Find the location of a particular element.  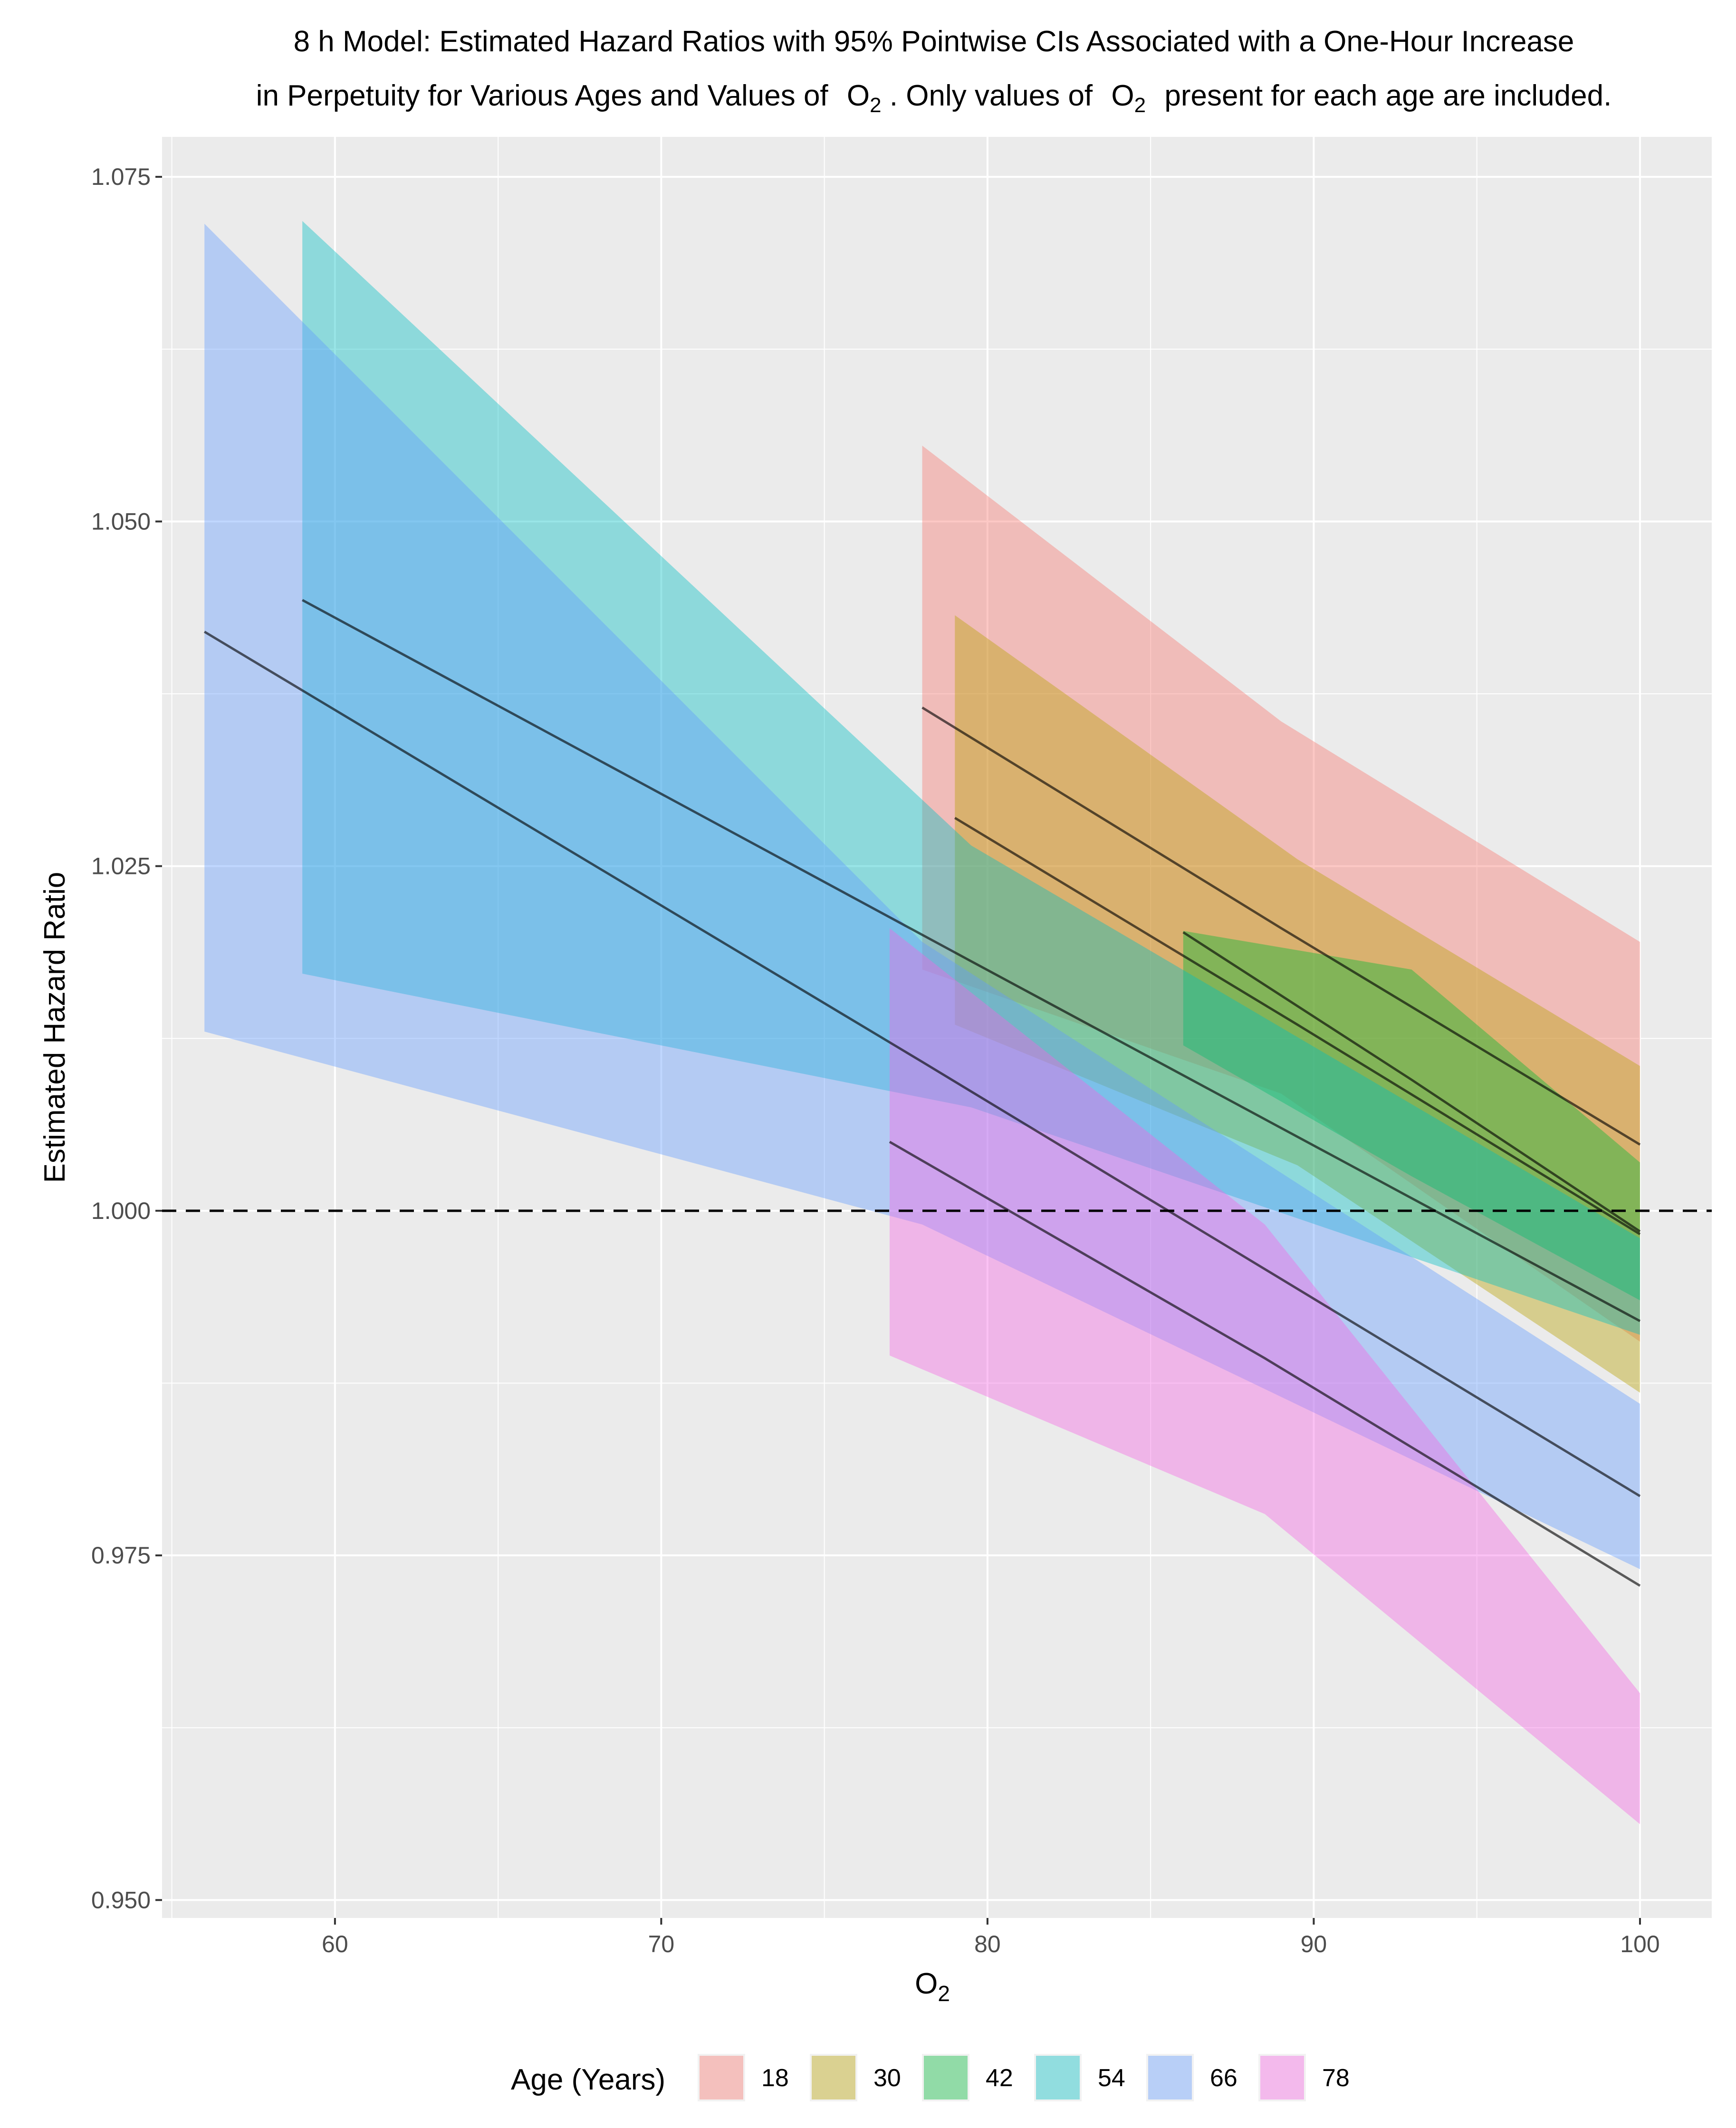

y-axis-label: Estimated Hazard Ratio is located at coordinates (55, 1027).